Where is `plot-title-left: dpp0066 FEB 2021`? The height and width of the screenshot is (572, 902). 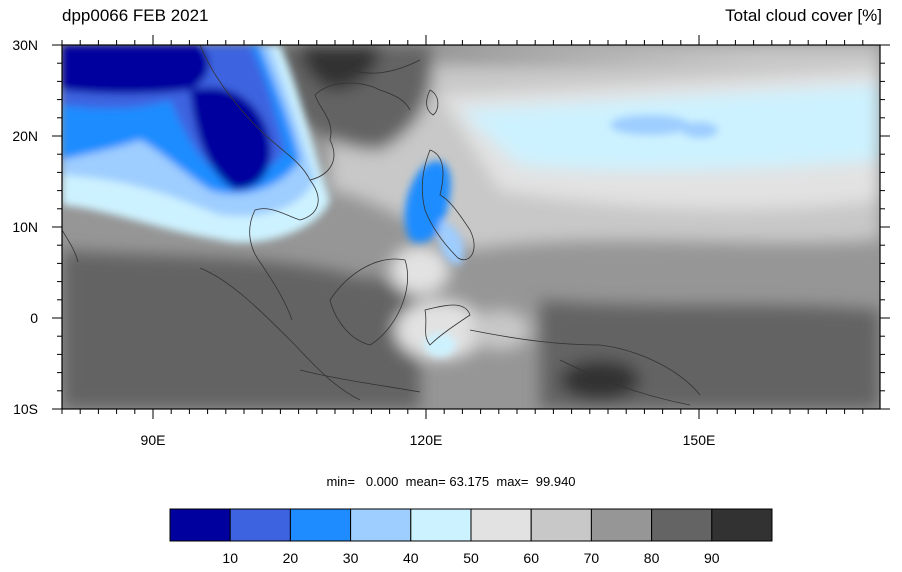
plot-title-left: dpp0066 FEB 2021 is located at coordinates (135, 15).